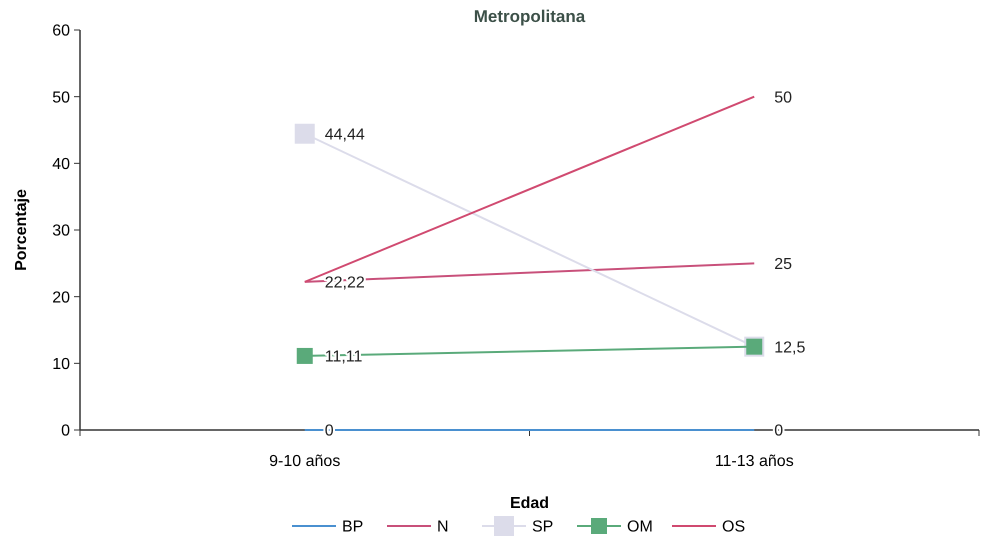  I want to click on y-tick-label: 50, so click(61, 97).